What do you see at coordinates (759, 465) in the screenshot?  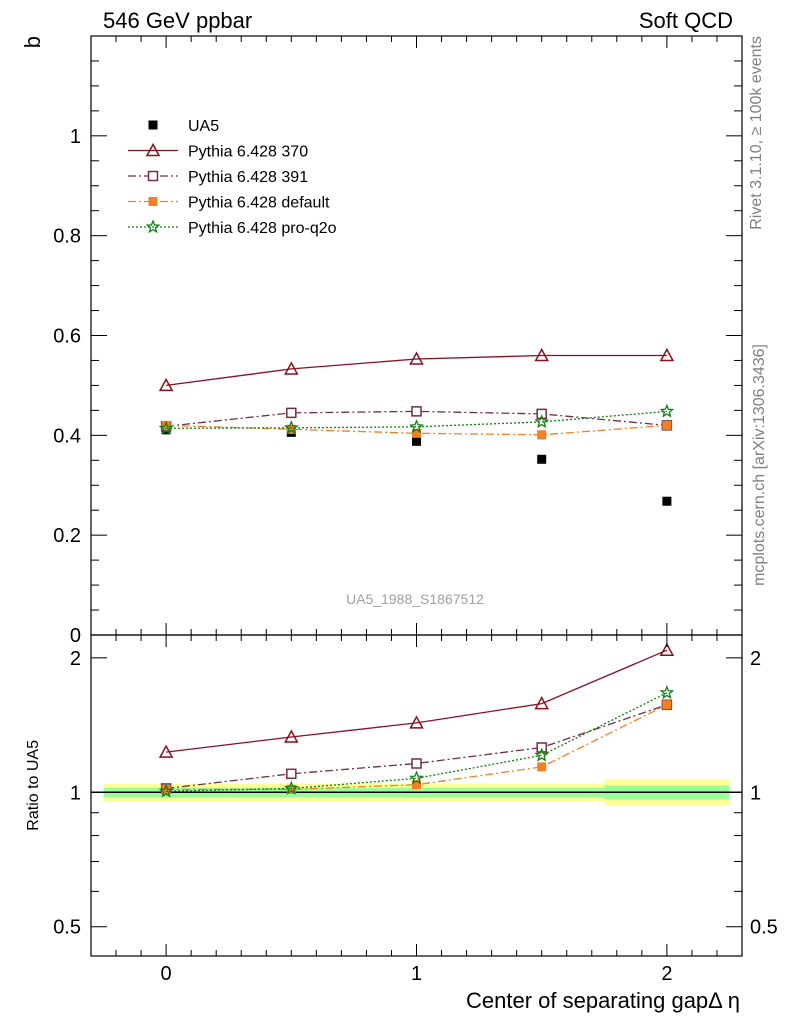 I see `mcplots-label: mcplots.cern.ch [arXiv:1306.3436]` at bounding box center [759, 465].